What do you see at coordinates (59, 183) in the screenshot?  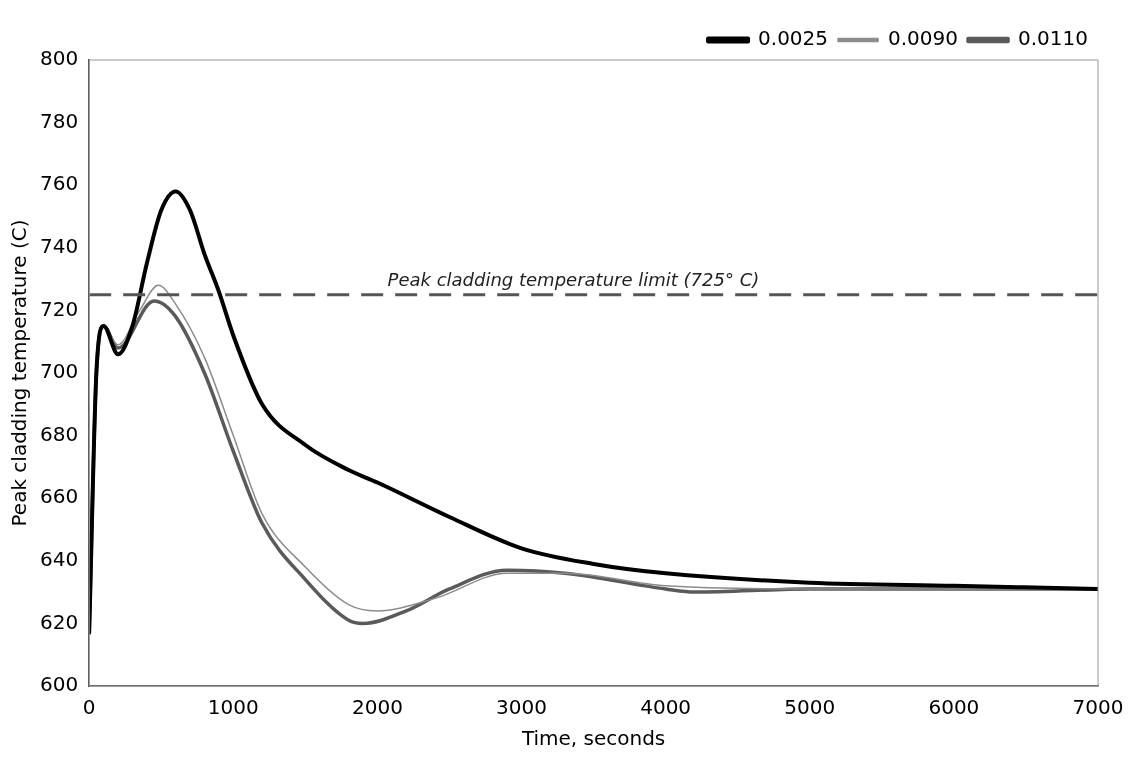 I see `y-tick-label: 760` at bounding box center [59, 183].